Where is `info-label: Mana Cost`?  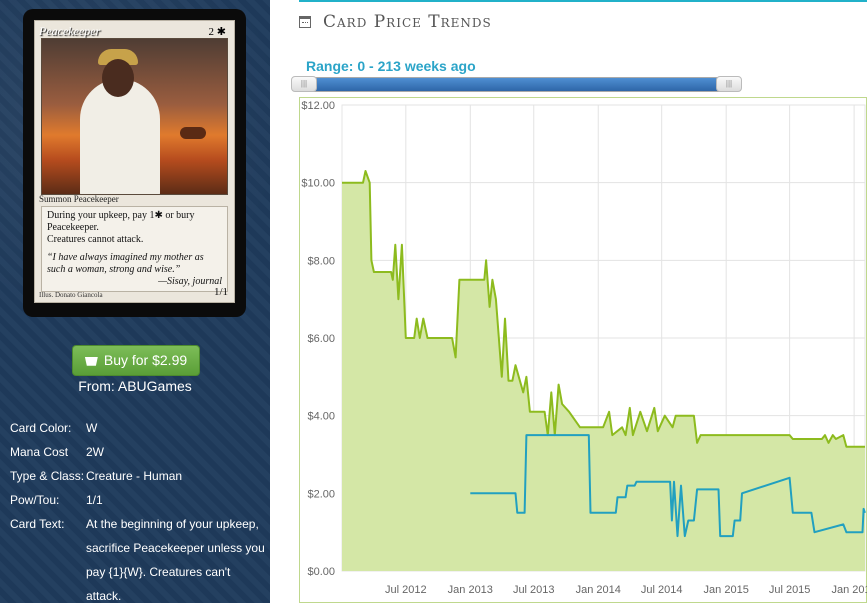 info-label: Mana Cost is located at coordinates (39, 452).